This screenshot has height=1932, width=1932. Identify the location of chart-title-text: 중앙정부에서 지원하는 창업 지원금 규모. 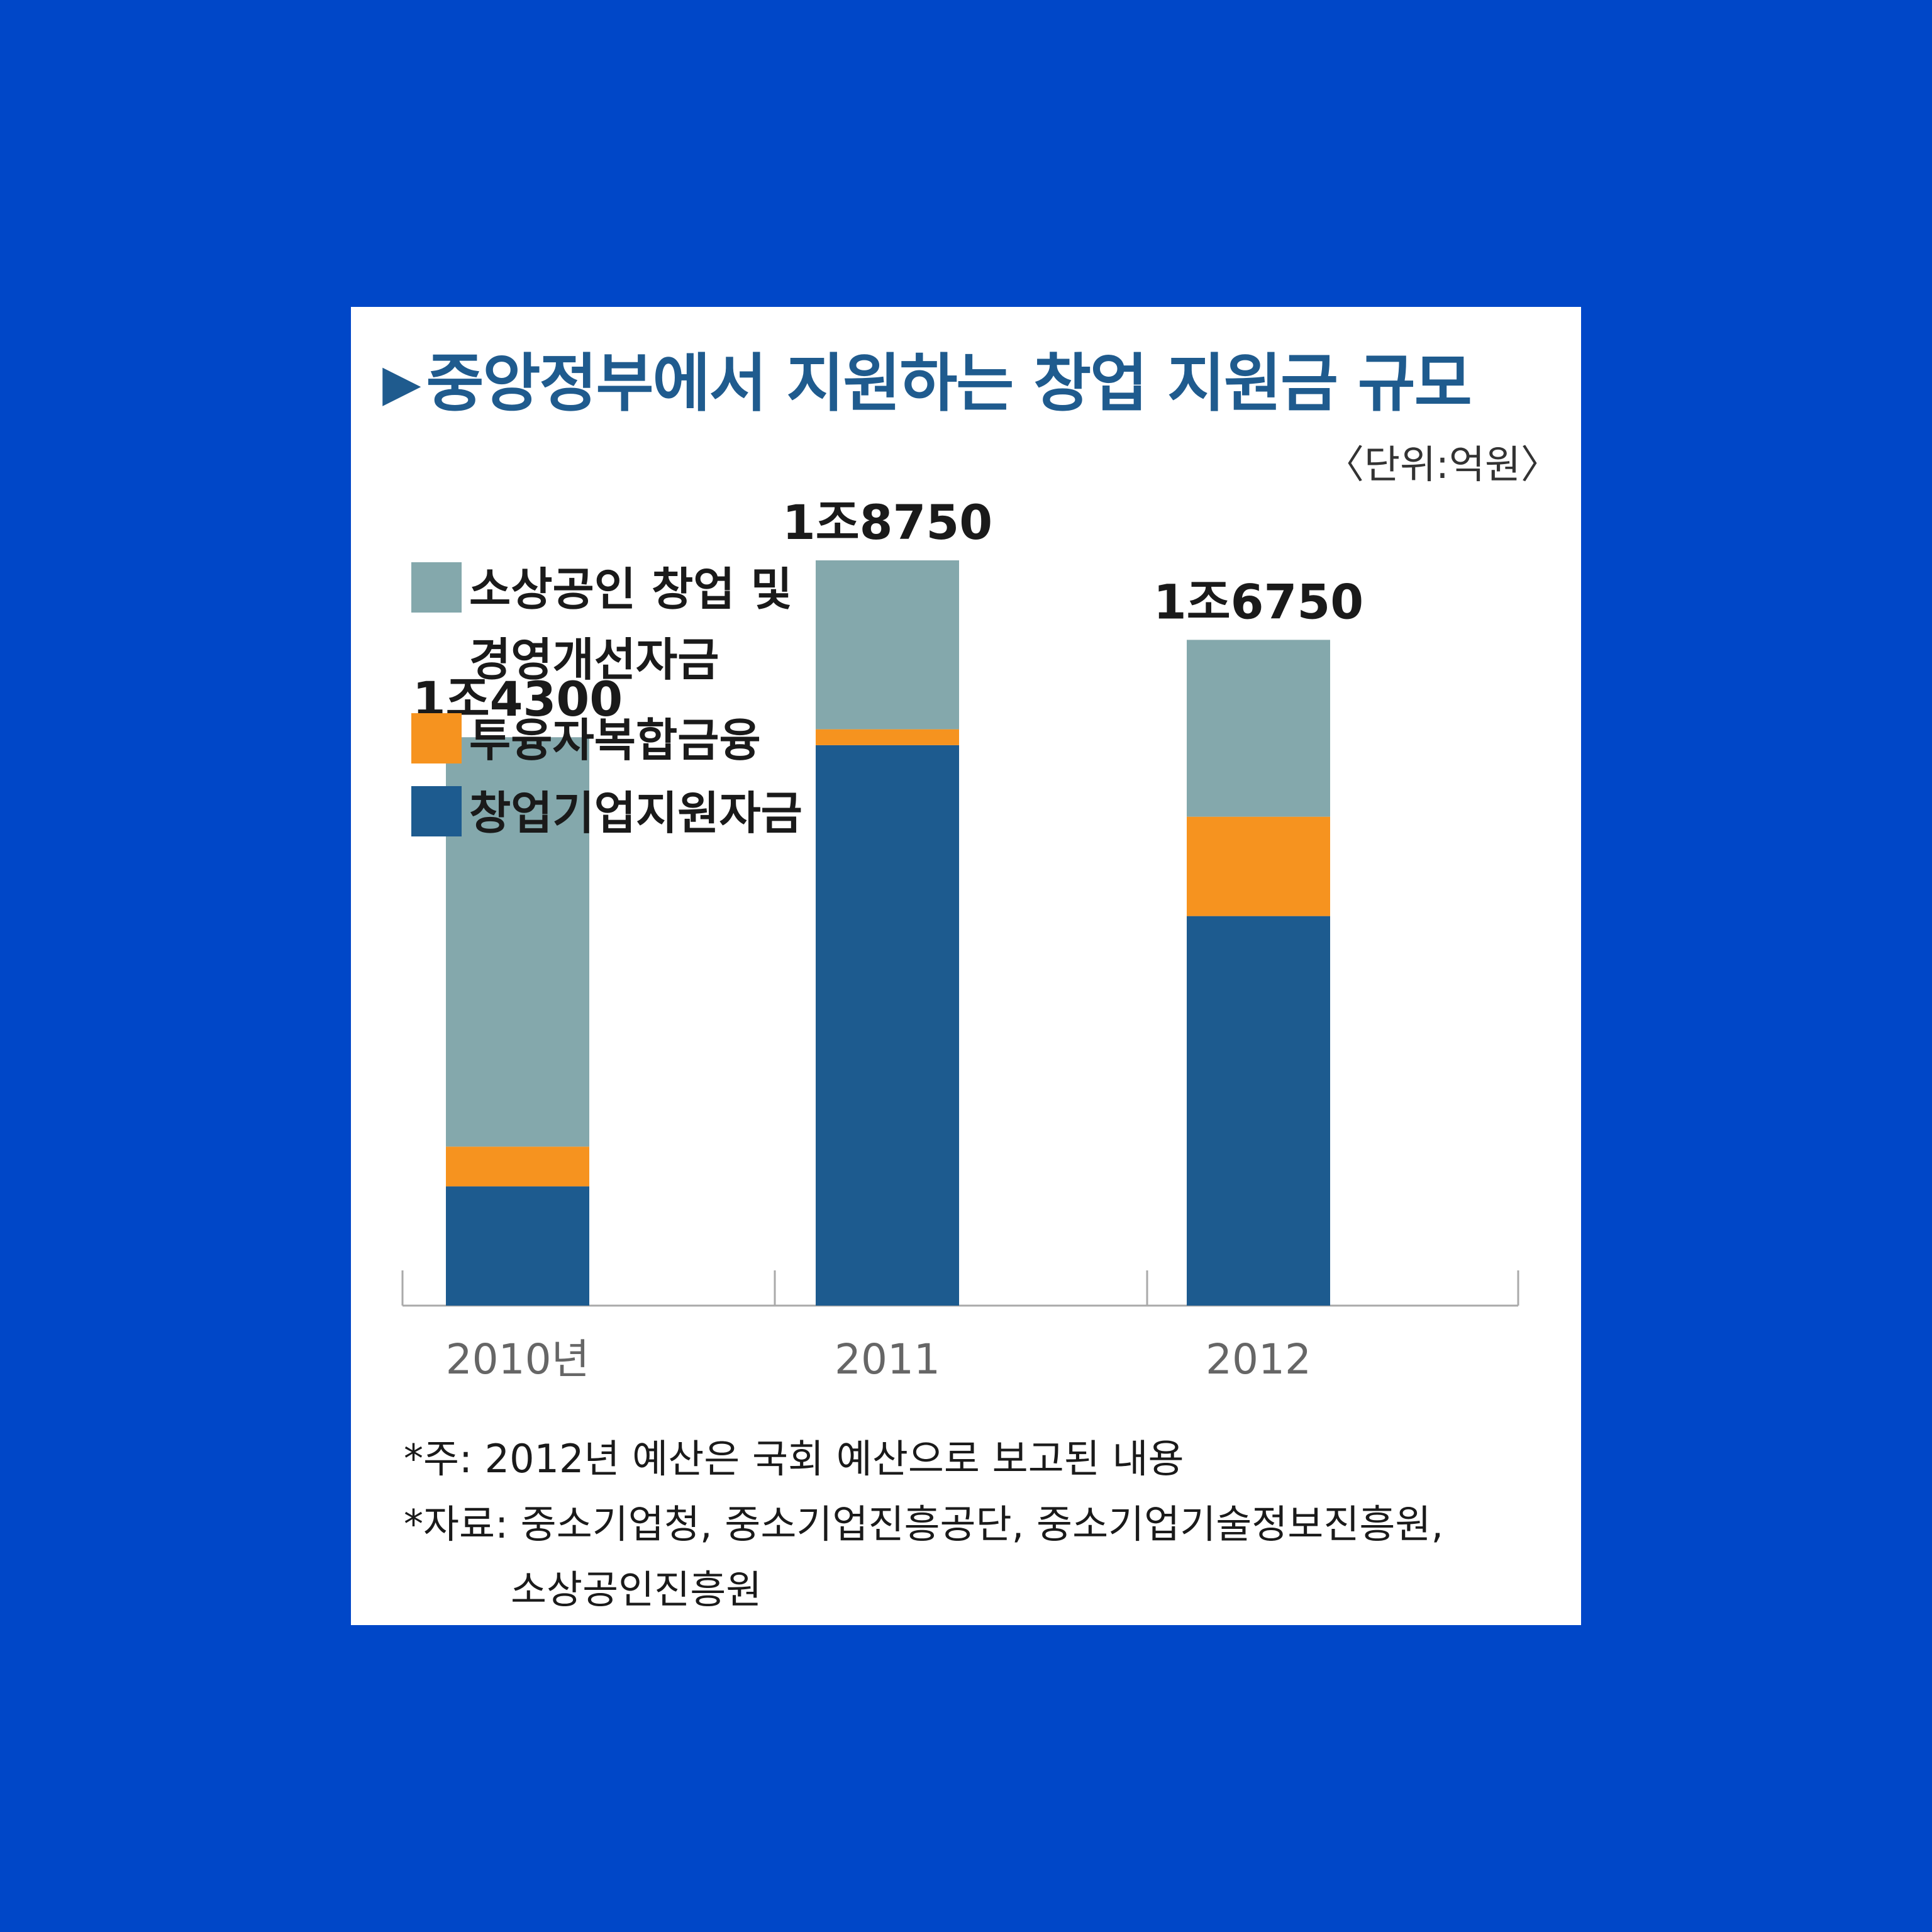
(949, 383).